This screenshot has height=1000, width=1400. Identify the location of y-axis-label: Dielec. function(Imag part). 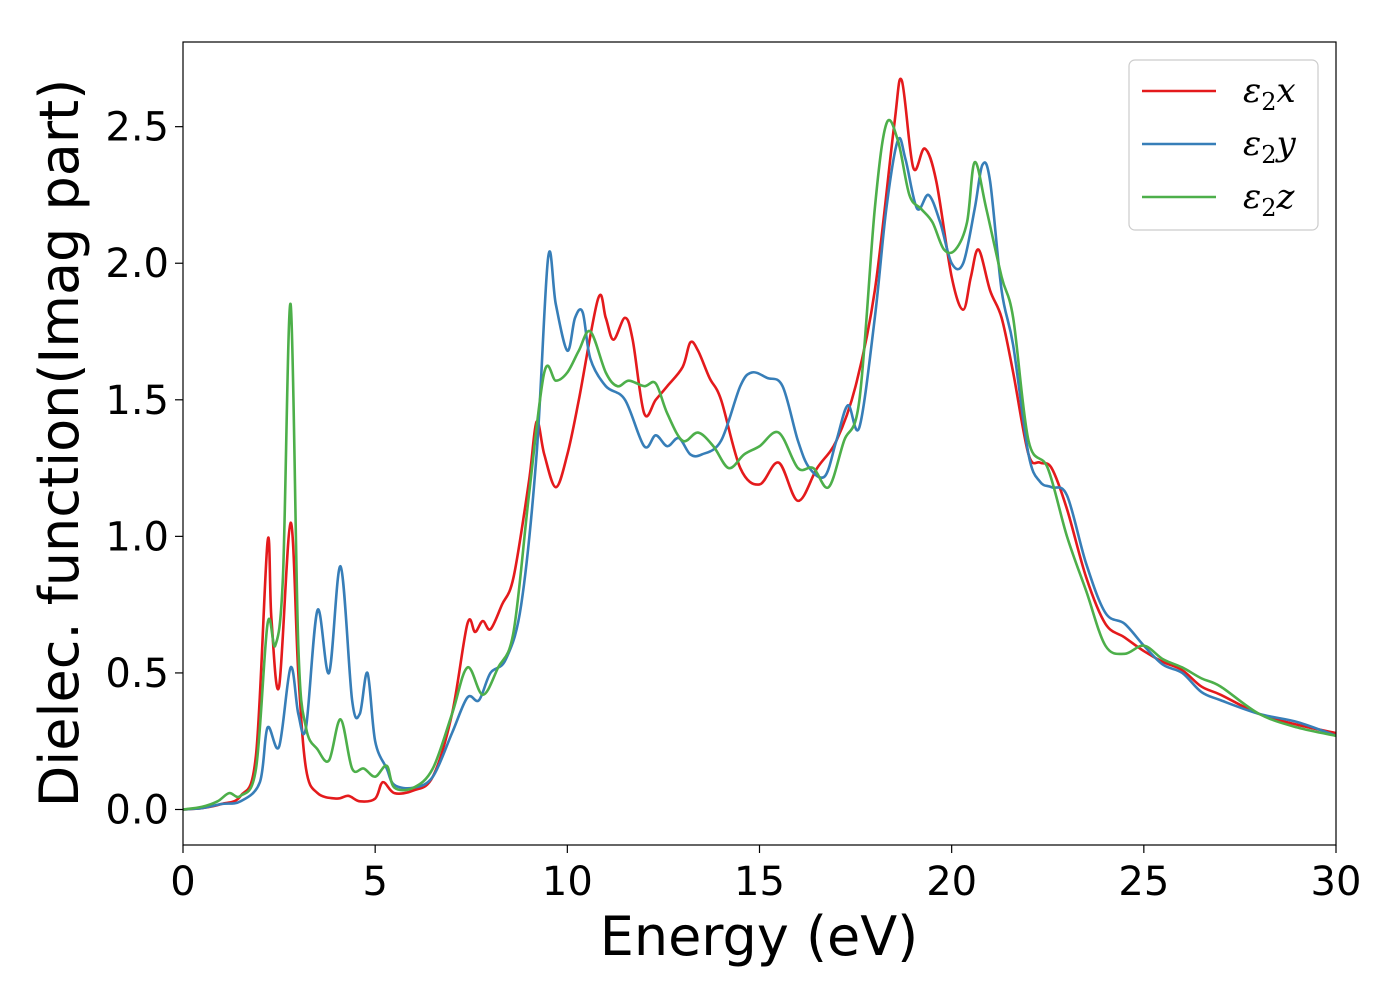
(59, 443).